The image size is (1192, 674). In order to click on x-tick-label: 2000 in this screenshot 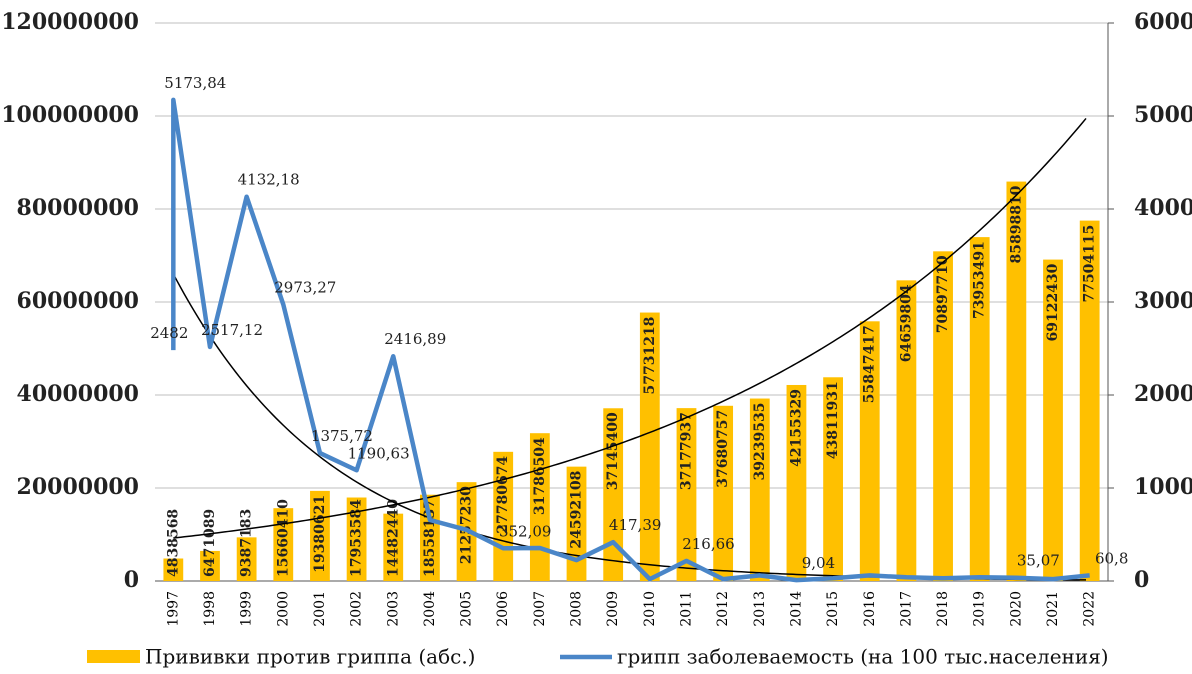, I will do `click(283, 609)`.